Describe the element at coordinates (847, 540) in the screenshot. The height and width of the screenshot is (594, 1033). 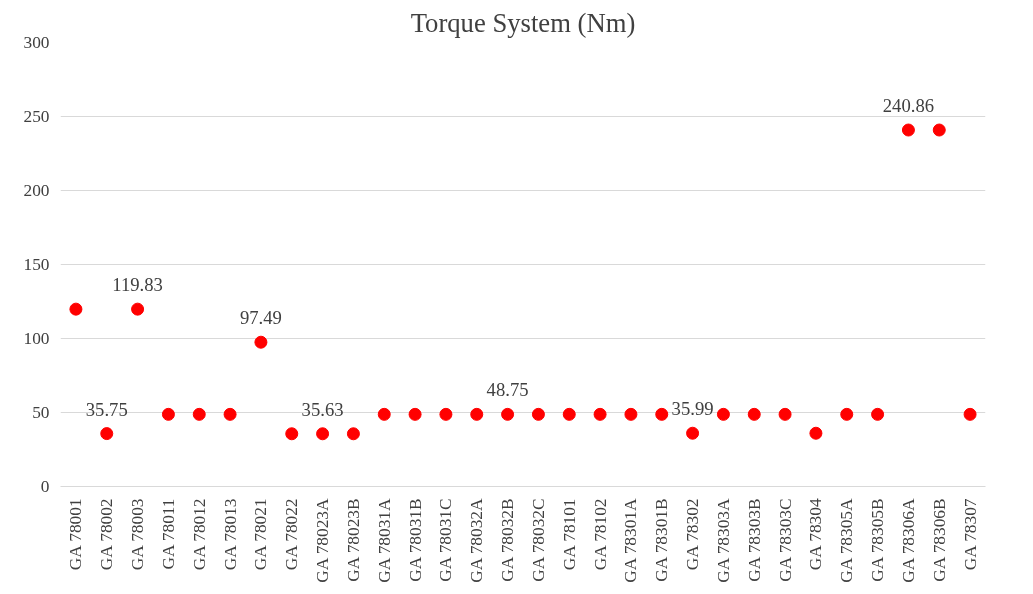
I see `x-tick-label: GA 78305A` at that location.